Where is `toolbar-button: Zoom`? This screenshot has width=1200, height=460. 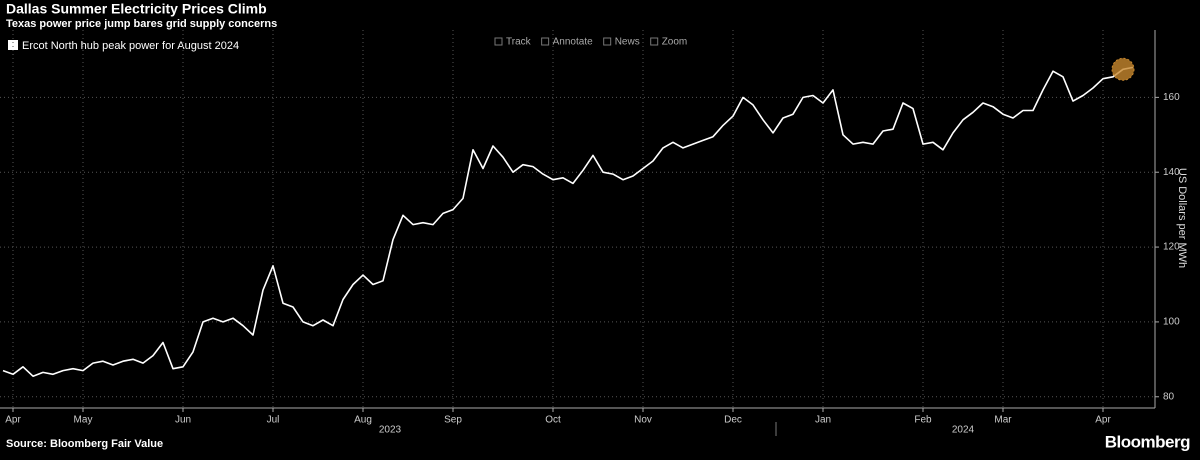
toolbar-button: Zoom is located at coordinates (675, 42).